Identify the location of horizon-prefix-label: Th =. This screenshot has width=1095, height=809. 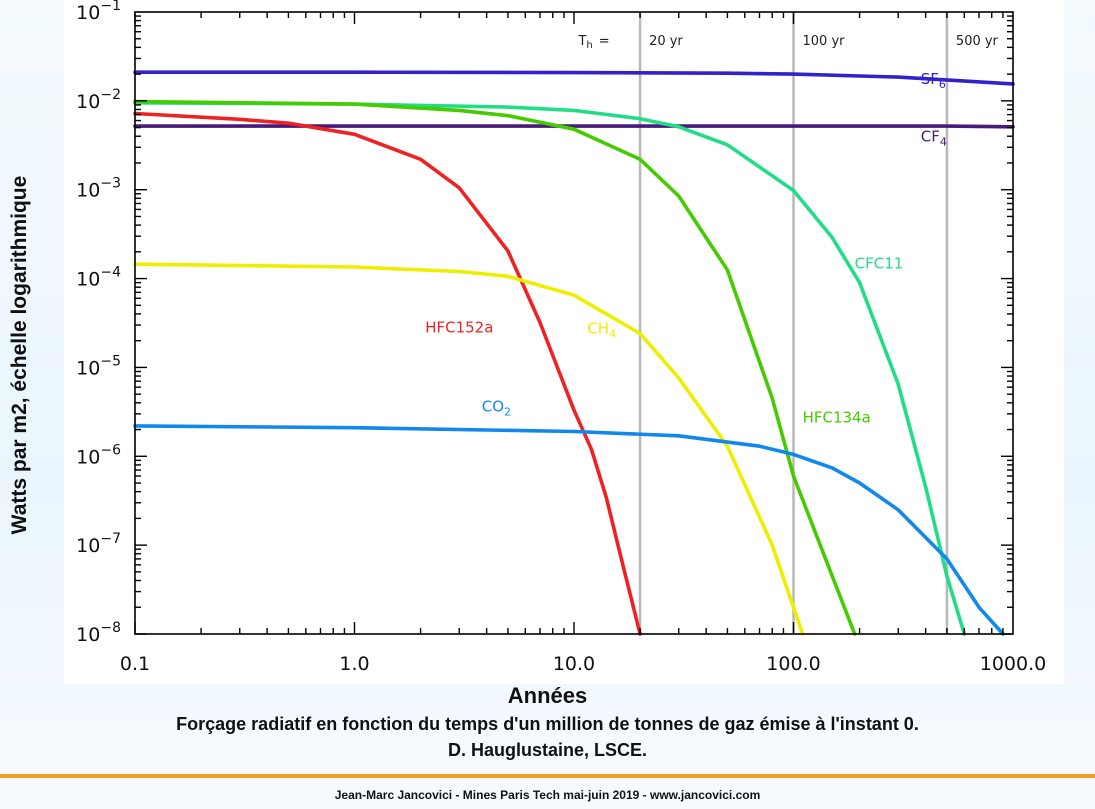
(593, 42).